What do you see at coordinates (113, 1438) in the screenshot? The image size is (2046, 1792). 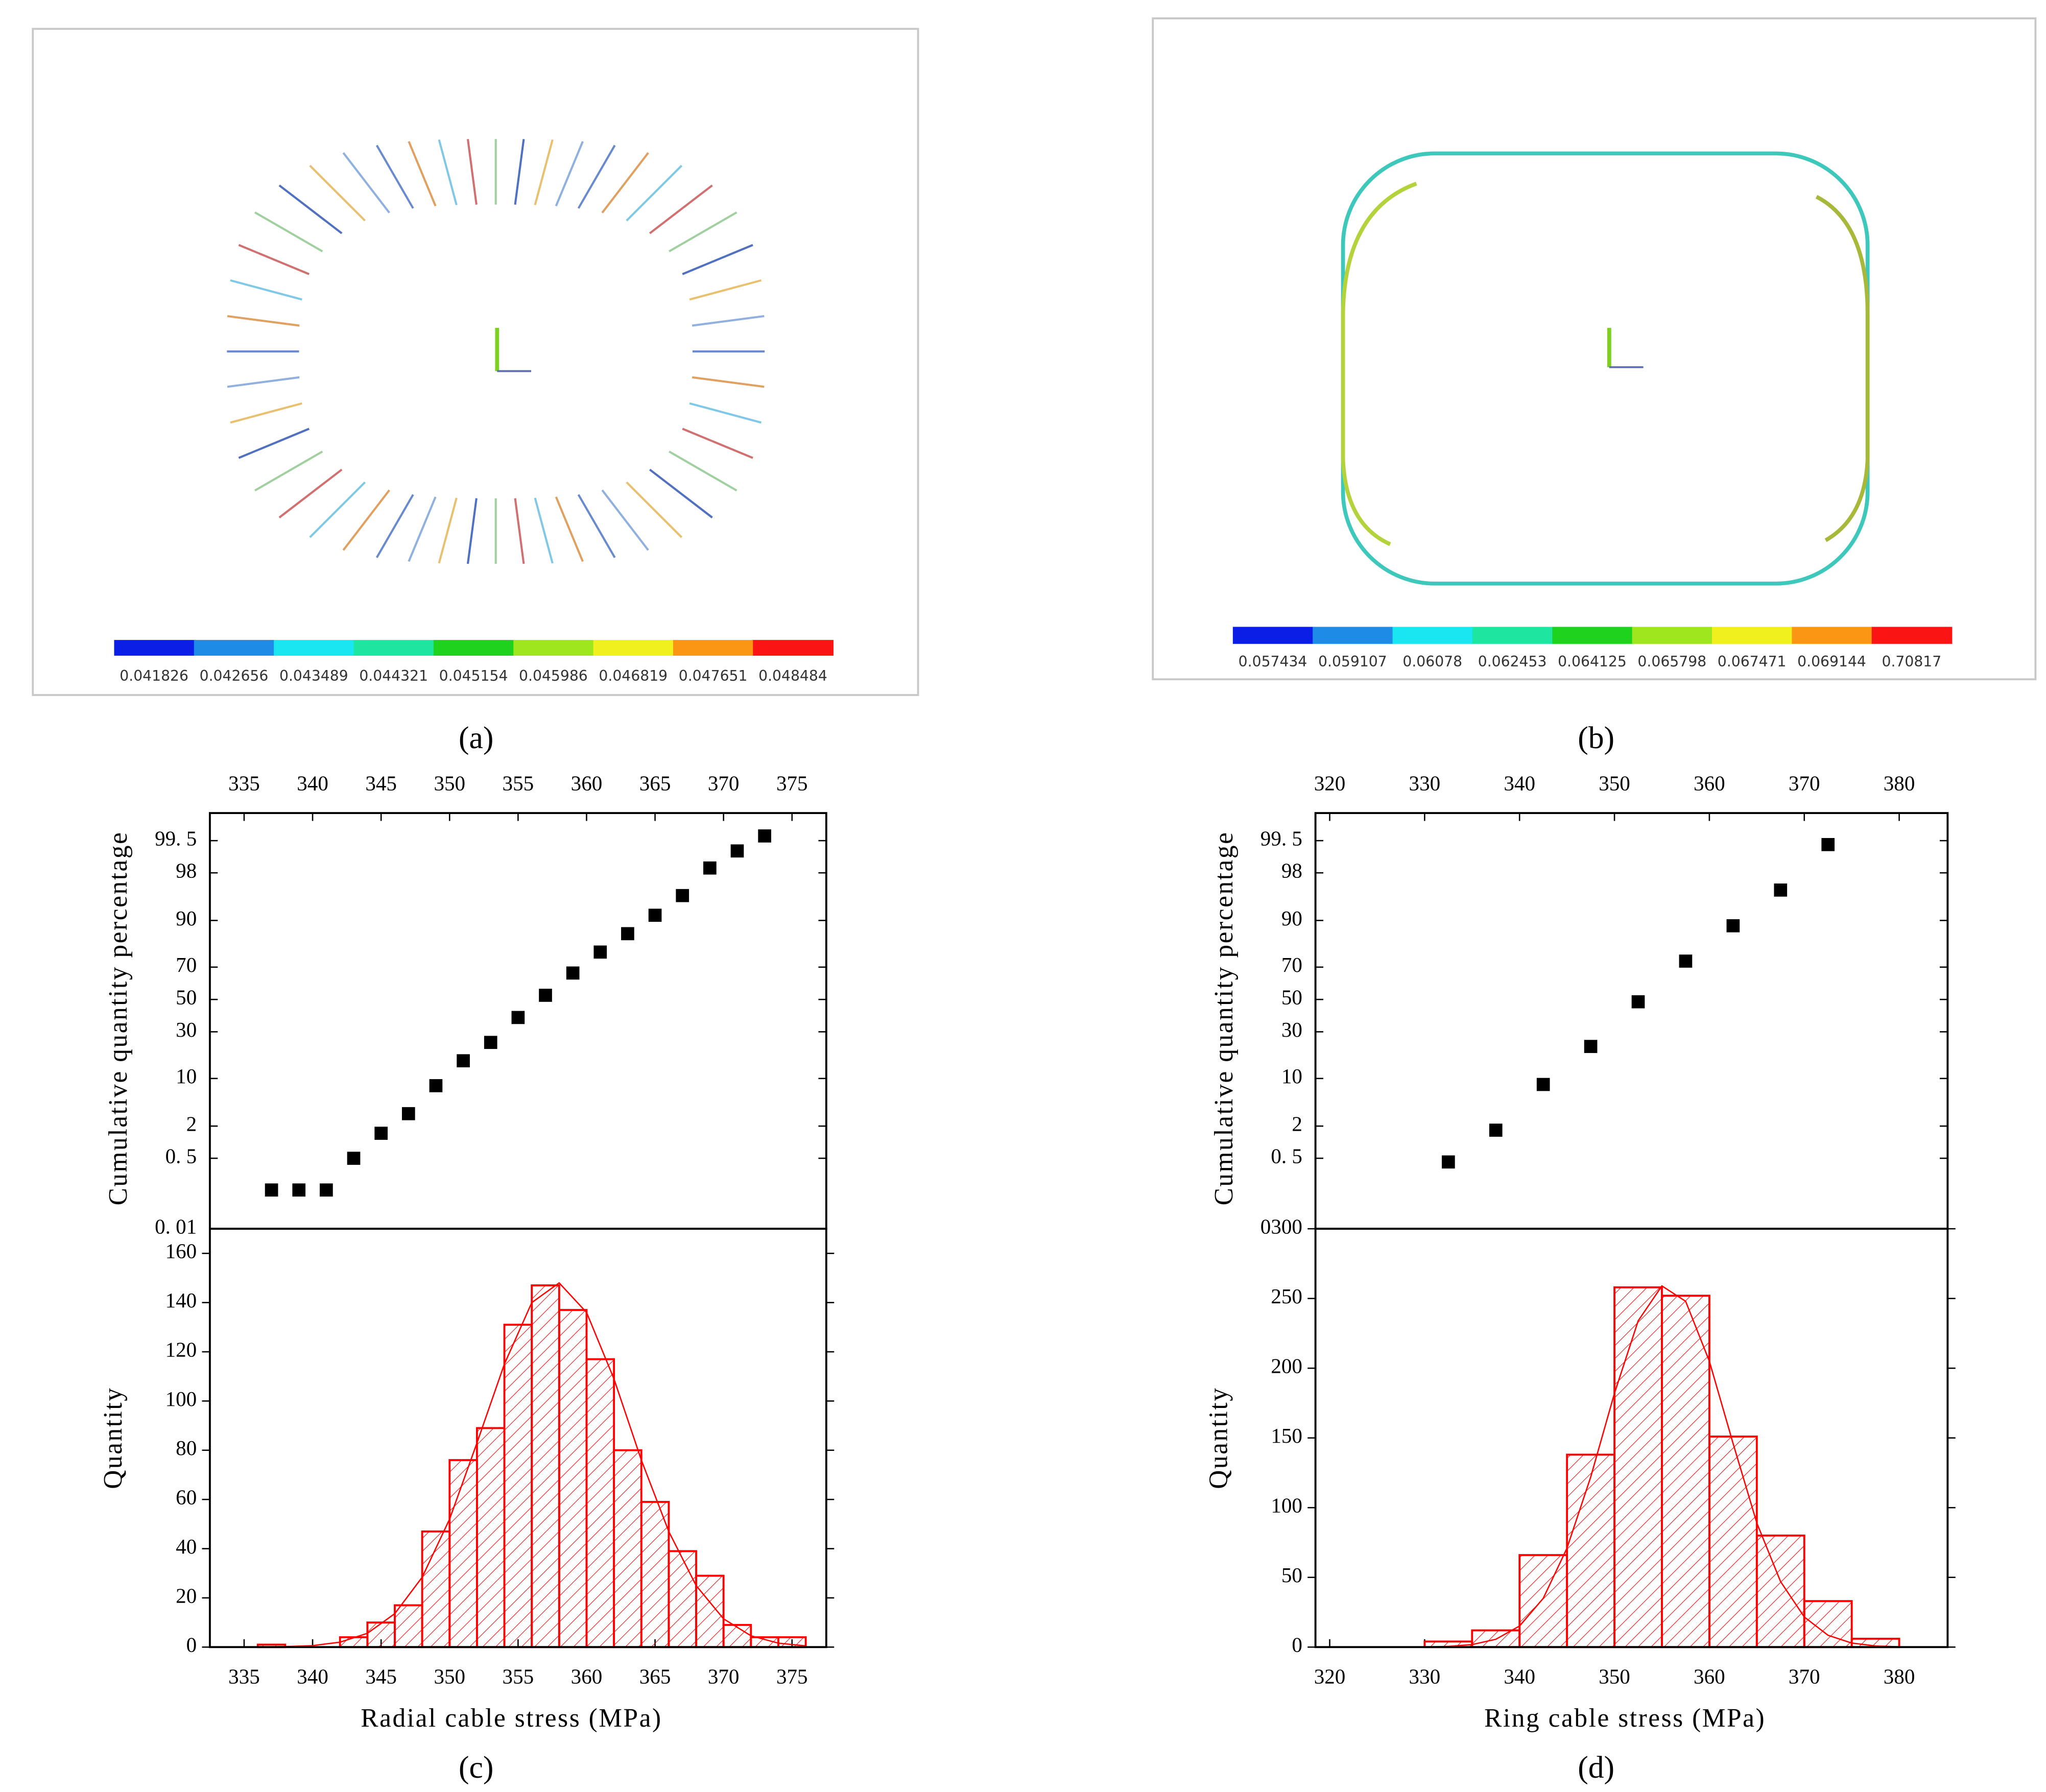 I see `y-label: Quantity` at bounding box center [113, 1438].